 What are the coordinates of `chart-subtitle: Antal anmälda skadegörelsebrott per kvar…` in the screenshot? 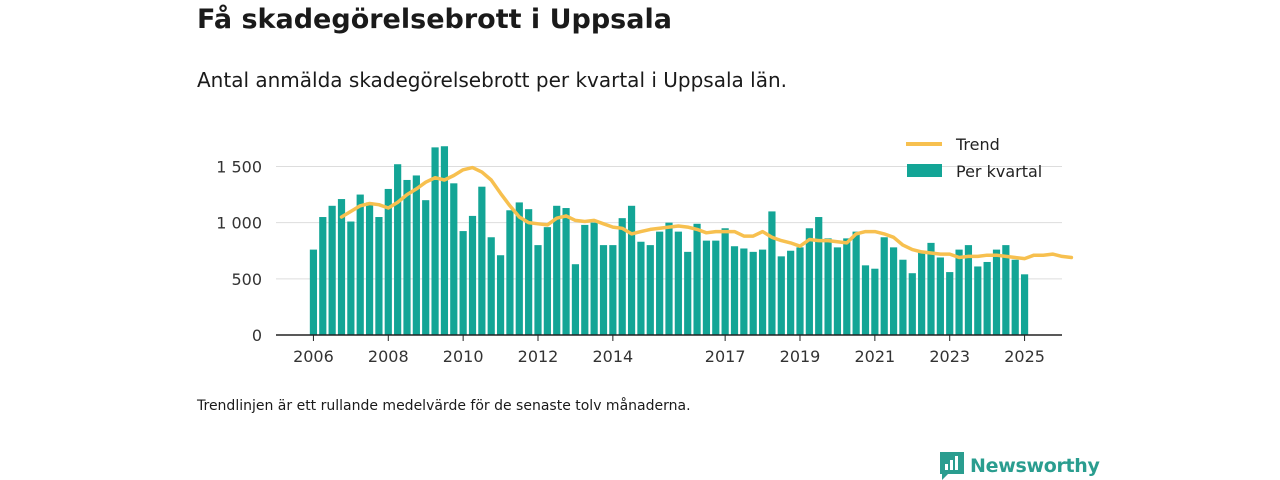 It's located at (492, 80).